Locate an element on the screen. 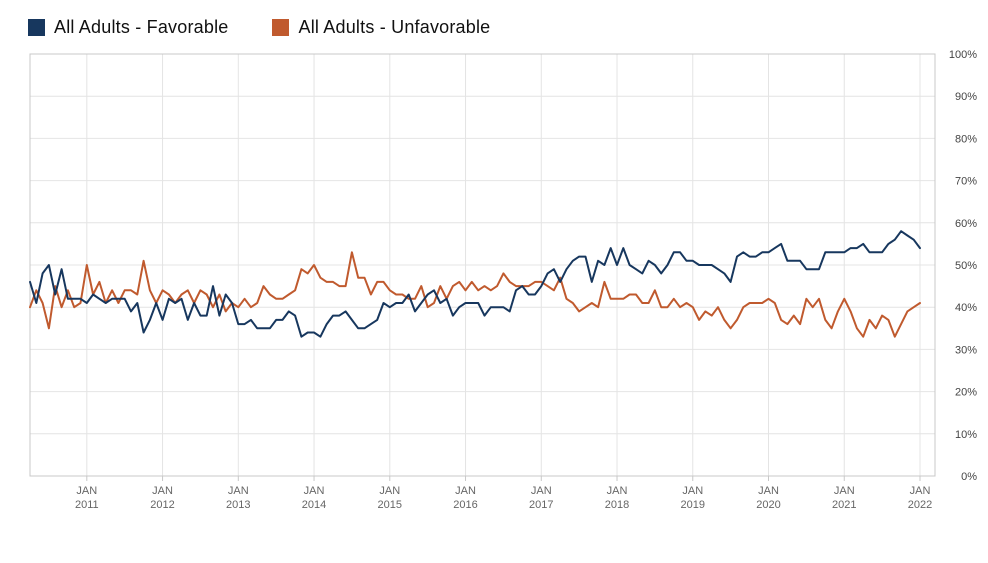 This screenshot has width=988, height=563. legend-label-unfavorable: All Adults - Unfavorable is located at coordinates (394, 27).